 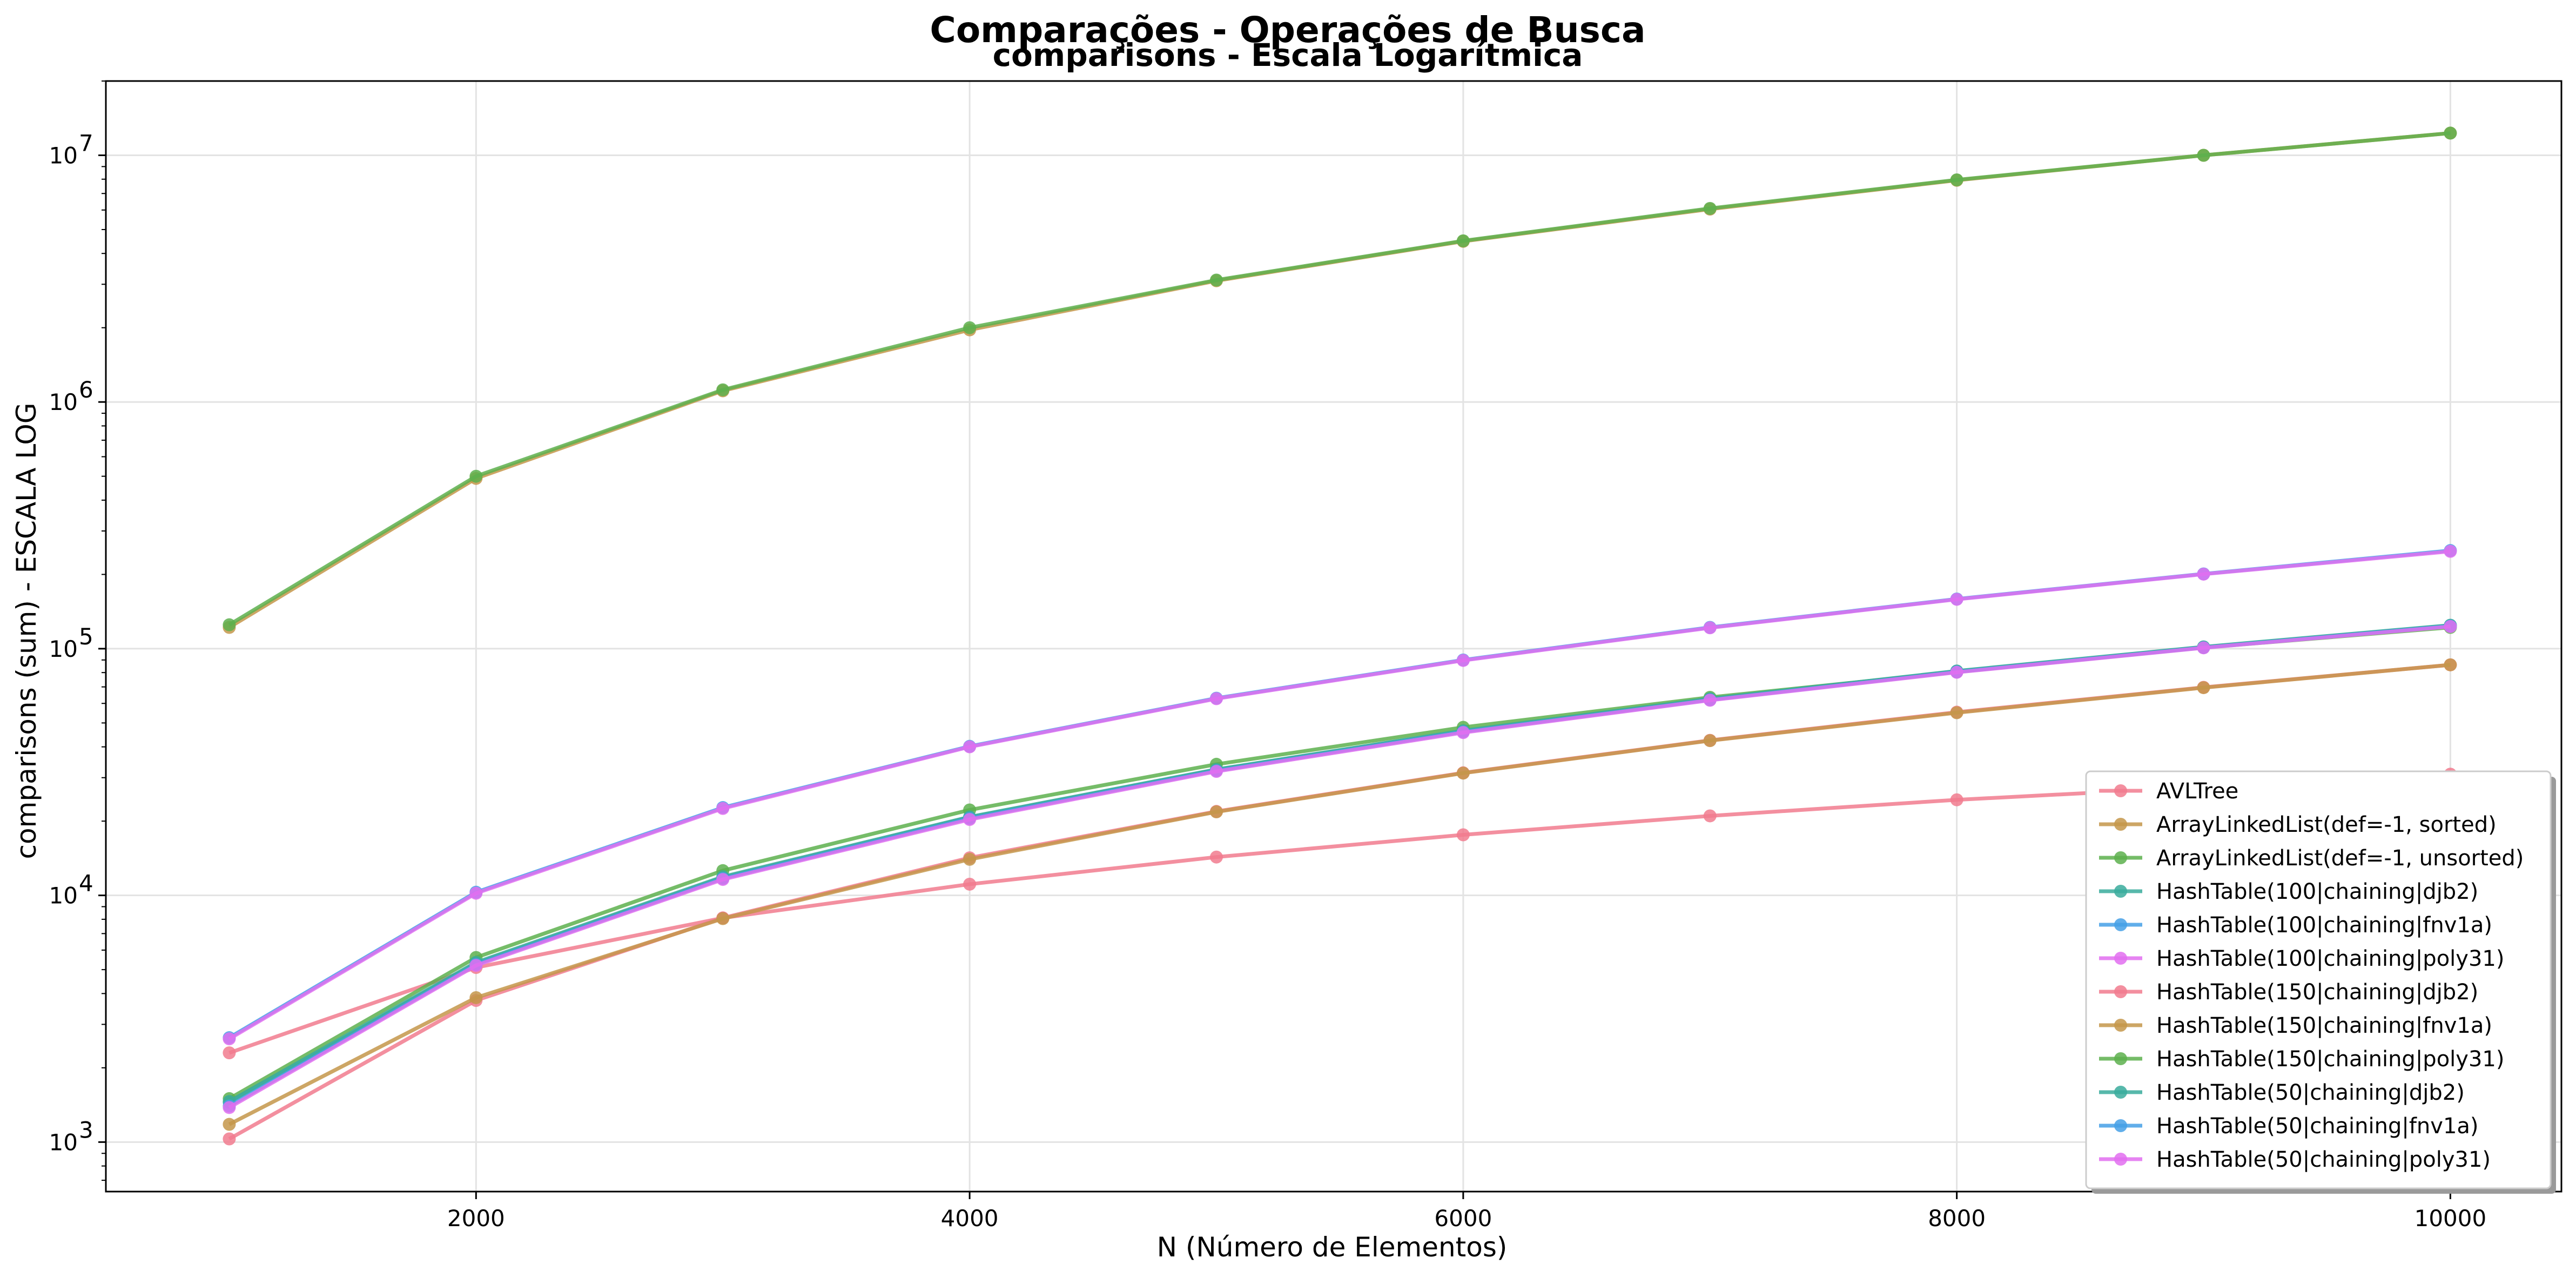 I want to click on legend-item: ArrayLinkedList(def=-1, sorted), so click(x=2298, y=824).